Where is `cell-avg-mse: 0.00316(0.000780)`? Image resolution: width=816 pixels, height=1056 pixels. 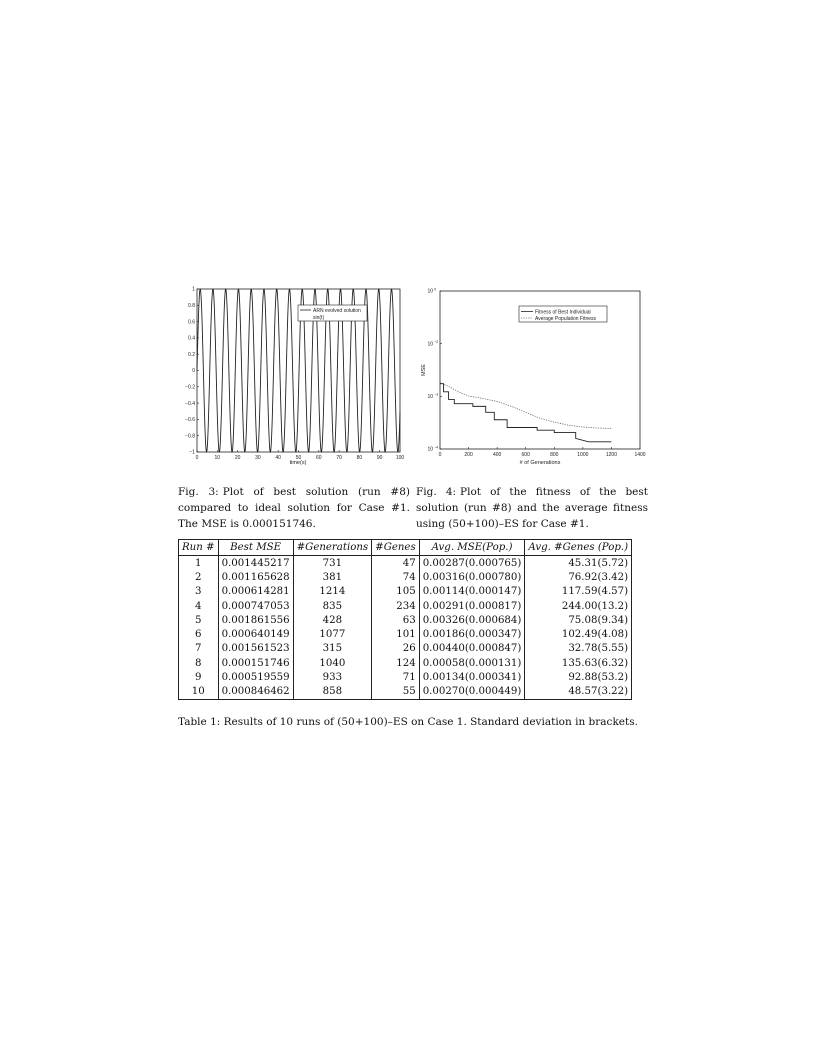 cell-avg-mse: 0.00316(0.000780) is located at coordinates (472, 577).